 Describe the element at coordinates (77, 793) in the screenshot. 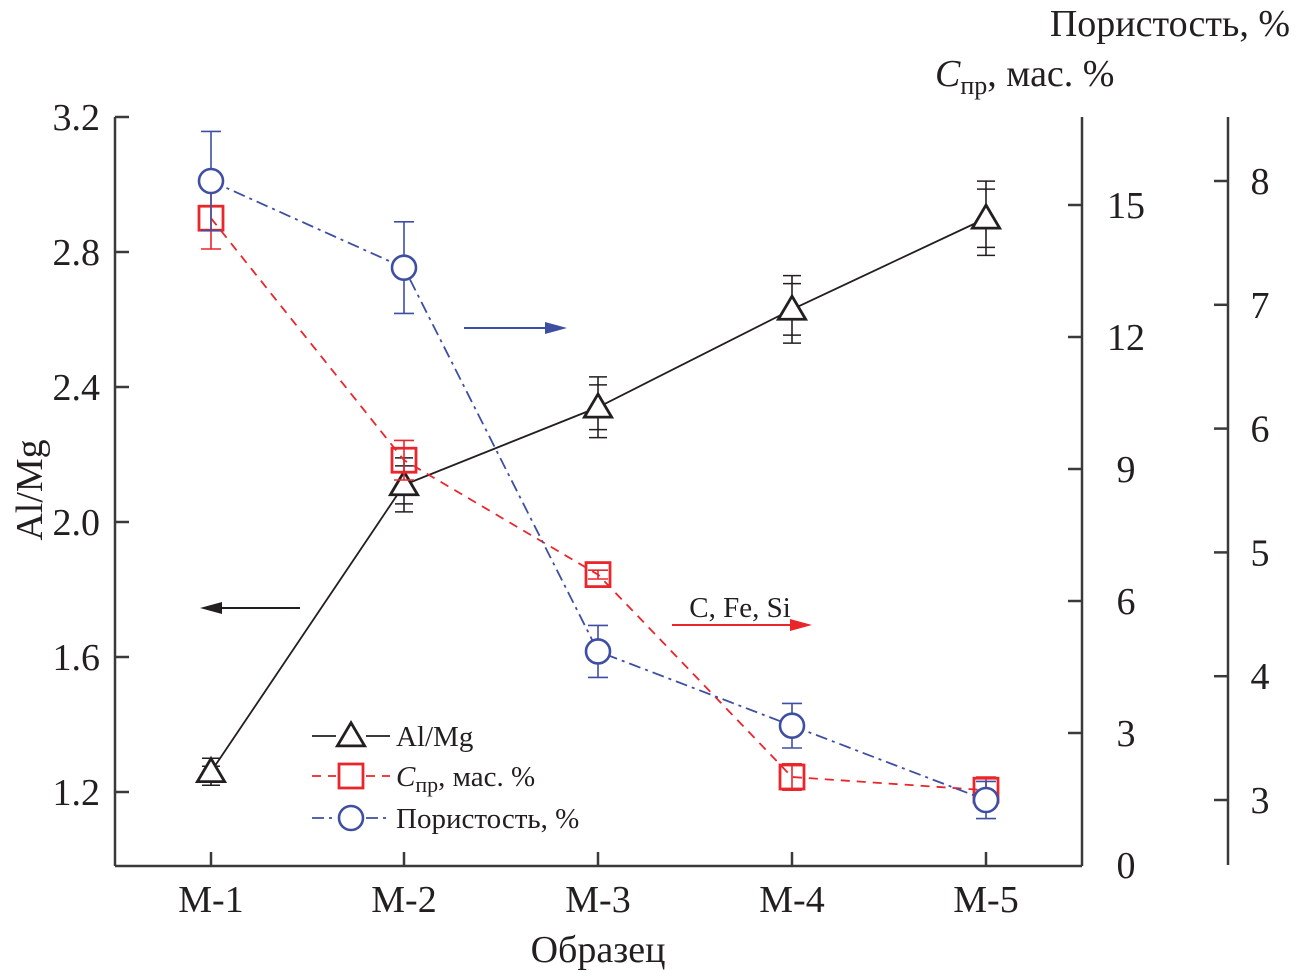

I see `left-tick-label: 1.2` at that location.